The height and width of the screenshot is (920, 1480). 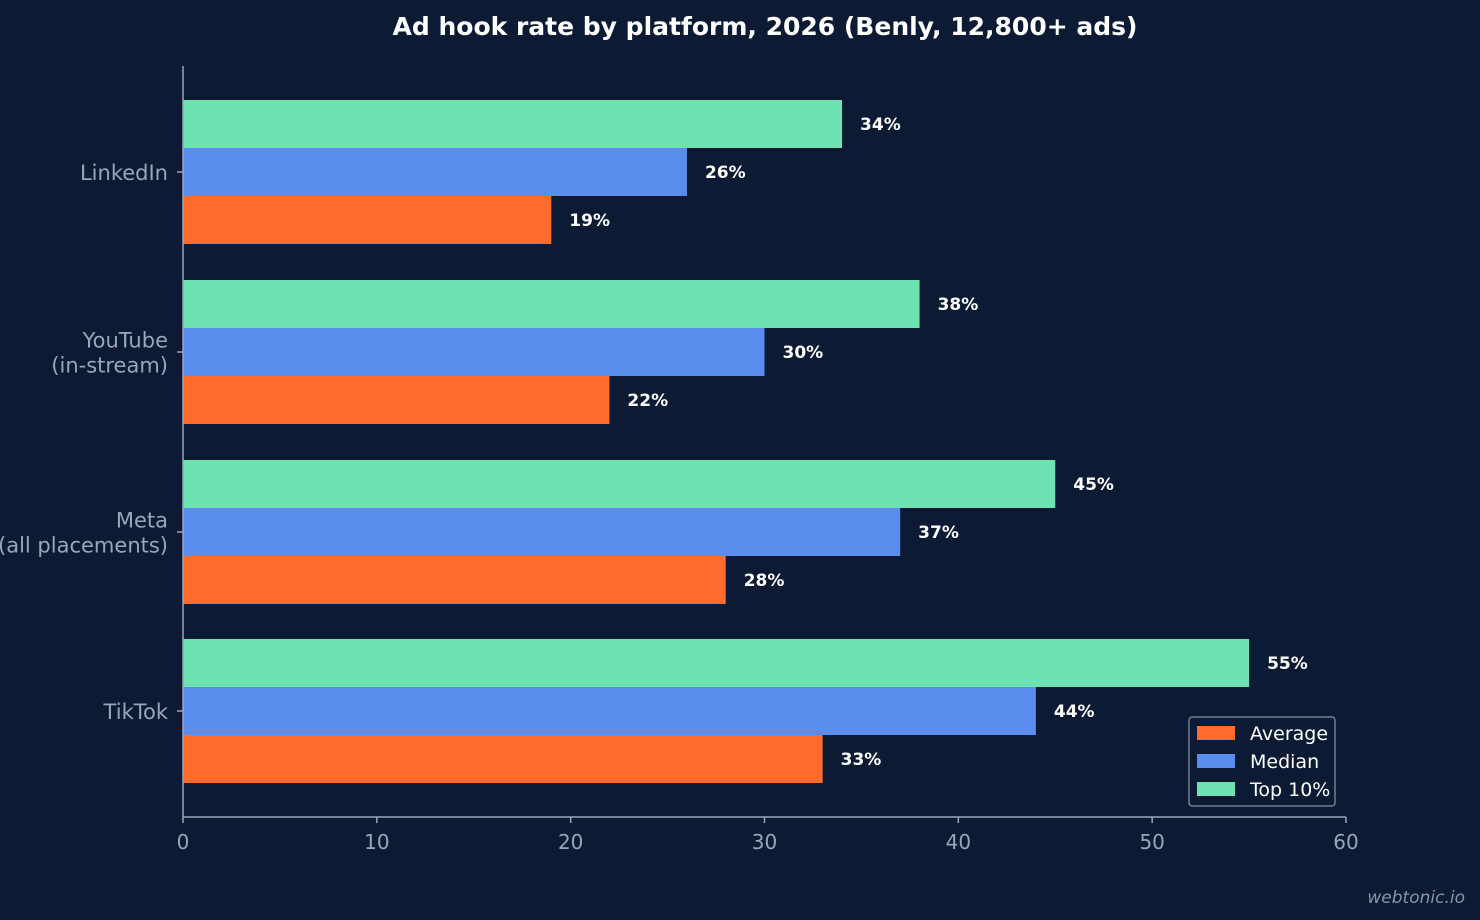 What do you see at coordinates (764, 842) in the screenshot?
I see `x-tick-label: 30` at bounding box center [764, 842].